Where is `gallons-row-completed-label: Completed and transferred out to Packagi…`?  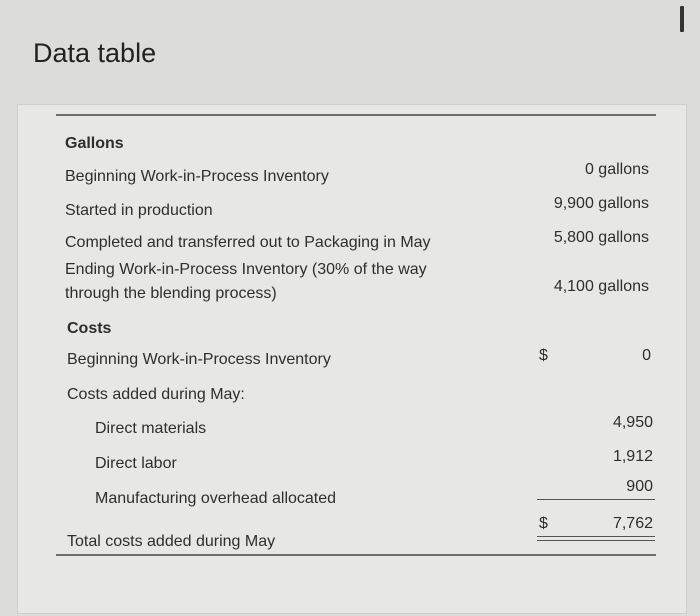 gallons-row-completed-label: Completed and transferred out to Packagi… is located at coordinates (248, 242).